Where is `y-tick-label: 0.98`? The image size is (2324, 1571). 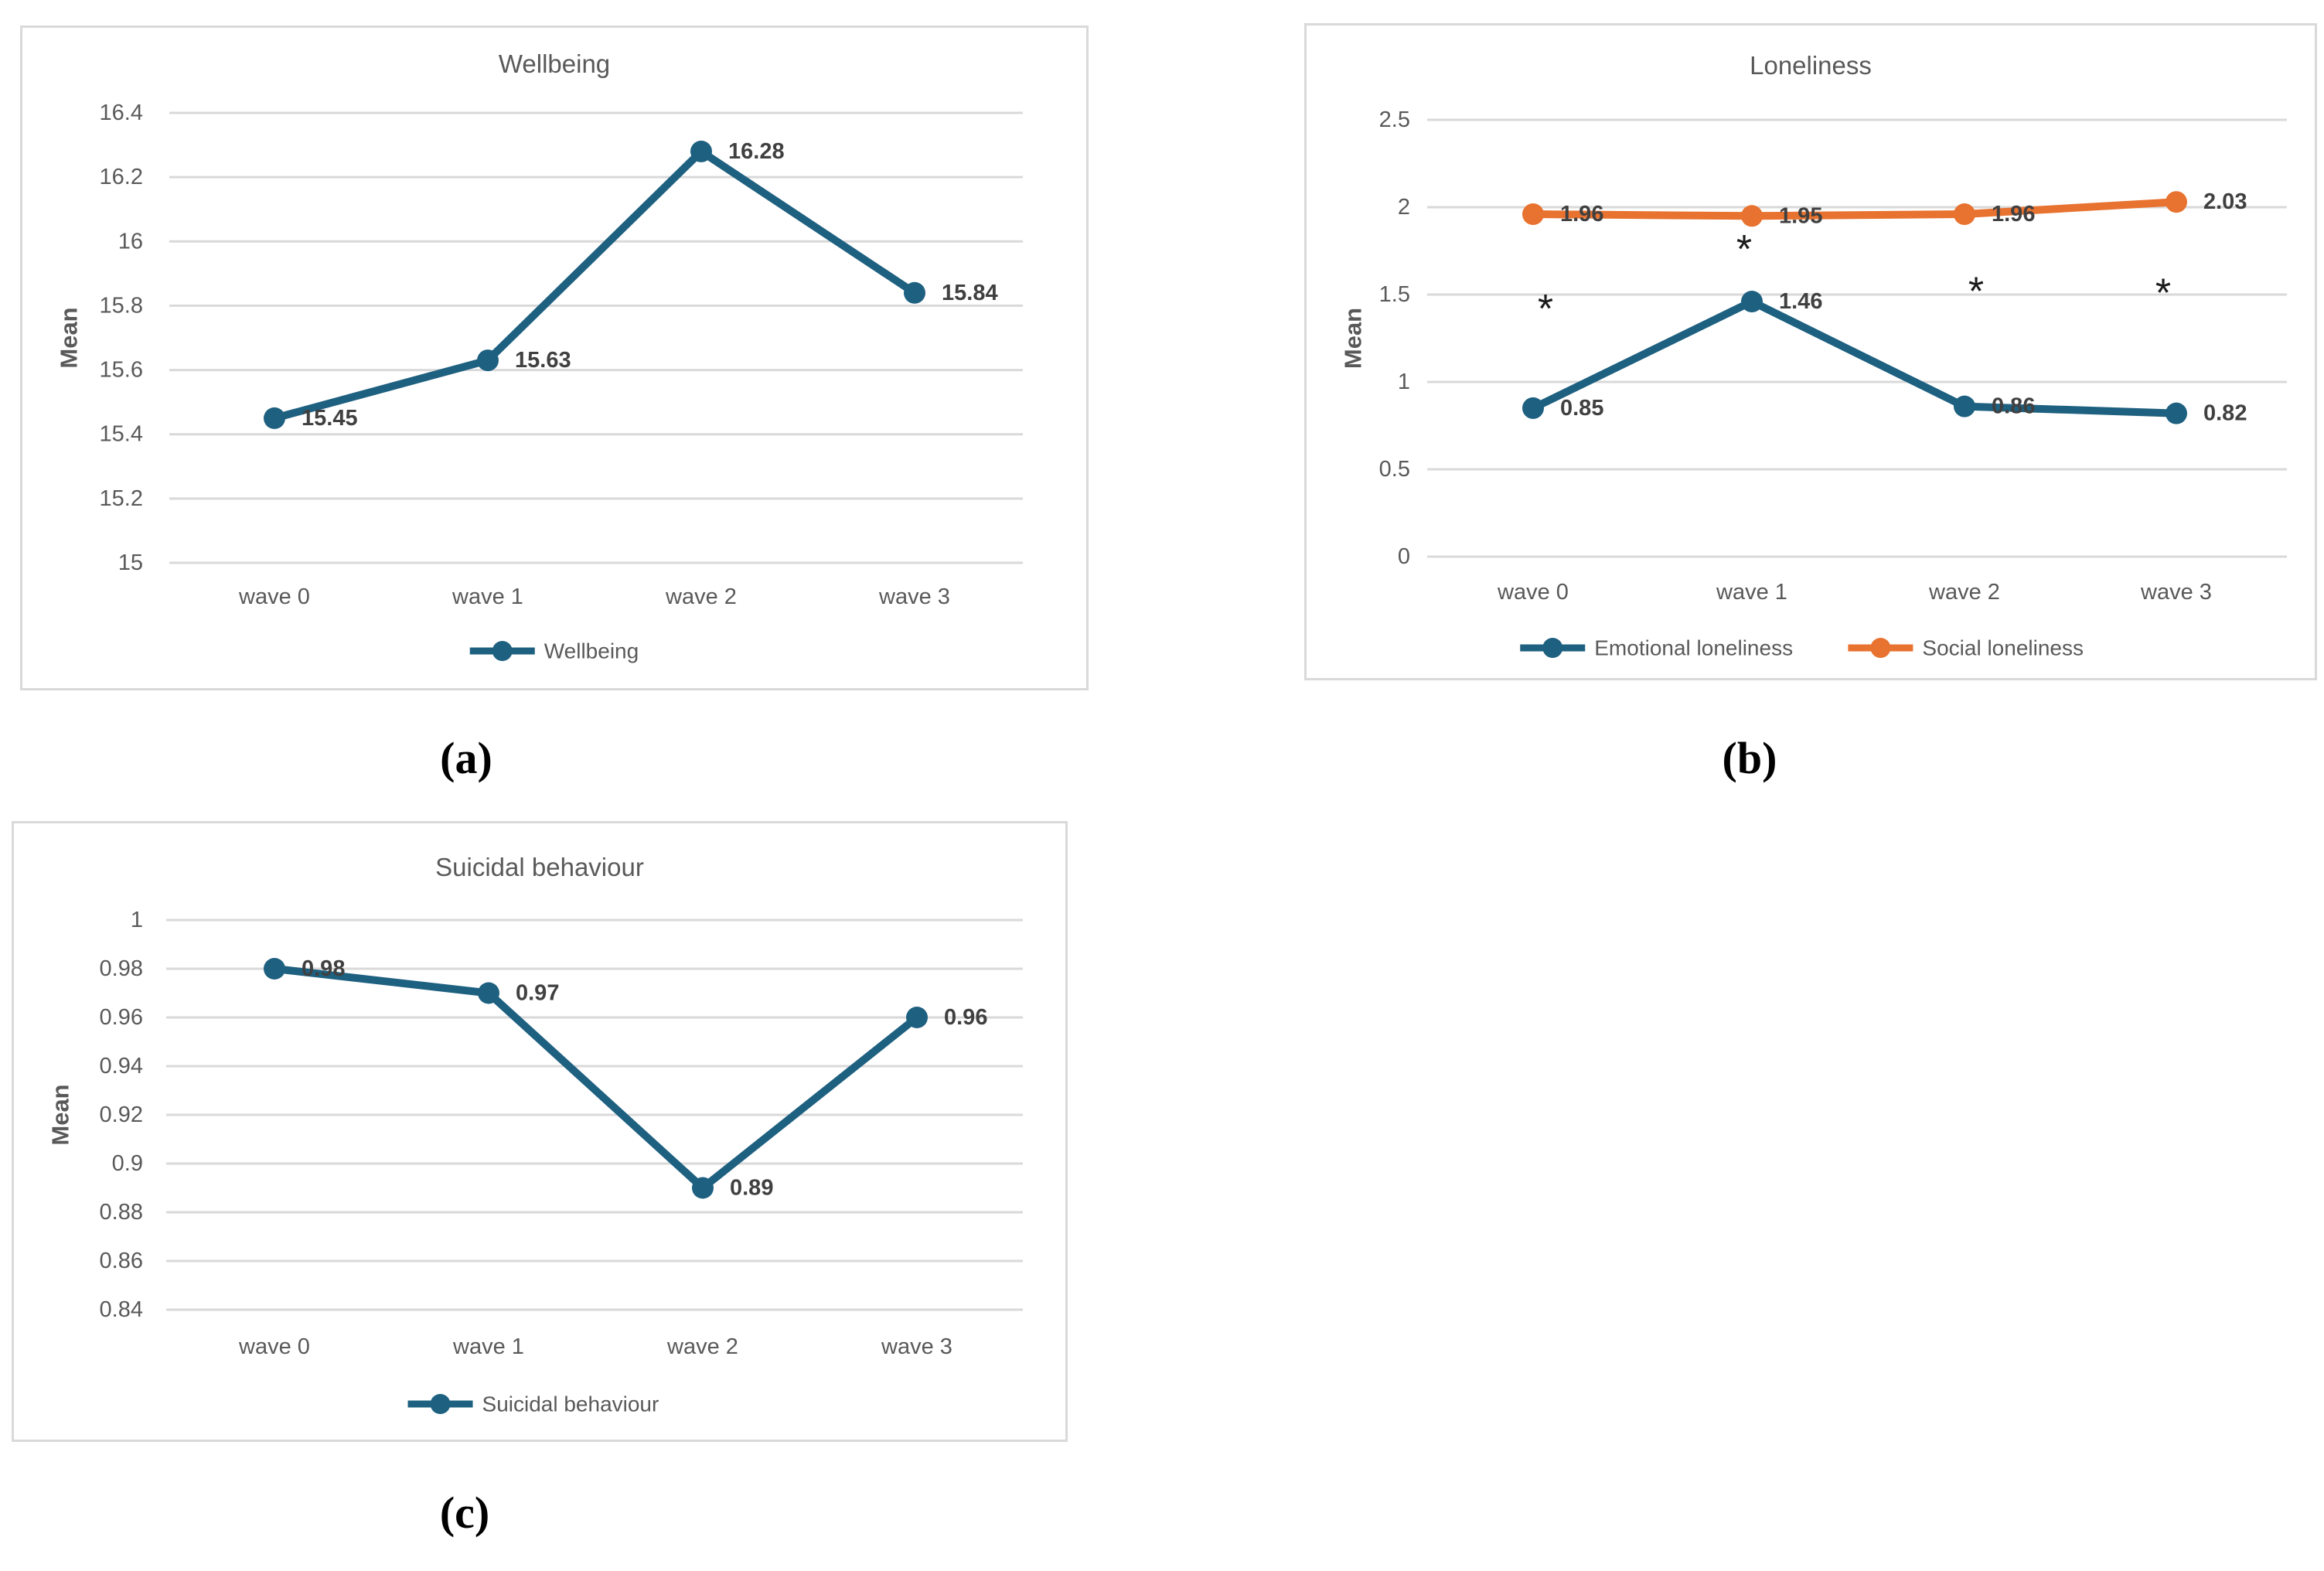 y-tick-label: 0.98 is located at coordinates (121, 968).